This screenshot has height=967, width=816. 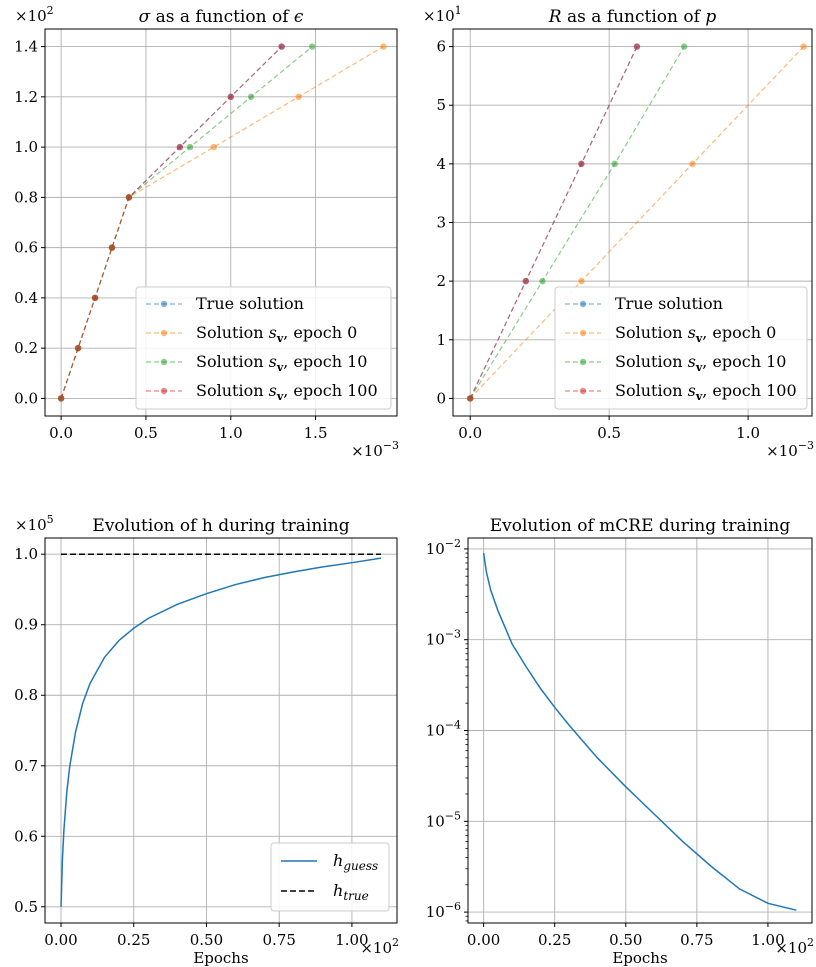 I want to click on y-tick-label: 10⁻², so click(x=443, y=547).